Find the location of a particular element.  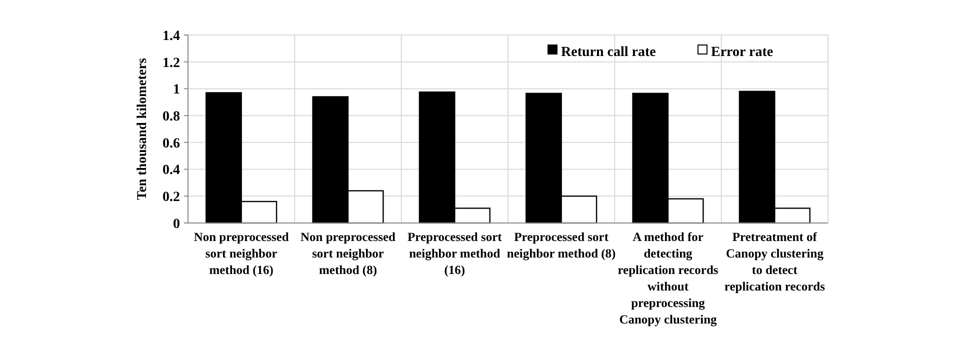

y-tick-label: 0.4 is located at coordinates (171, 170).